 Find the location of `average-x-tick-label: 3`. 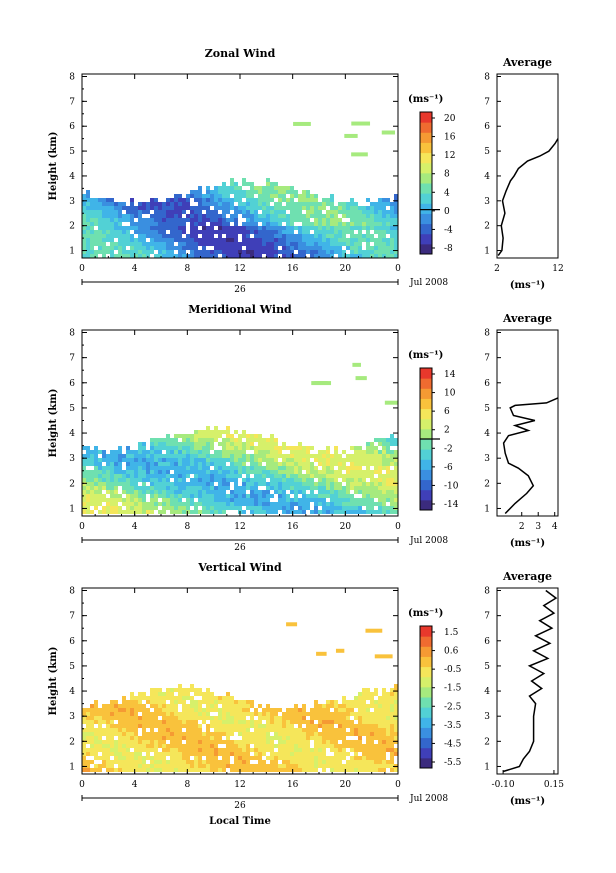

average-x-tick-label: 3 is located at coordinates (538, 527).